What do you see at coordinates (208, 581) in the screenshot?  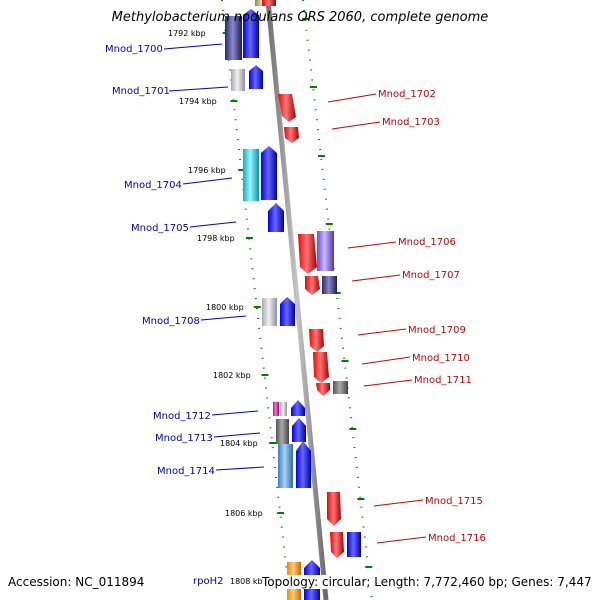 I see `gene-label-rpoh2: rpoH2` at bounding box center [208, 581].